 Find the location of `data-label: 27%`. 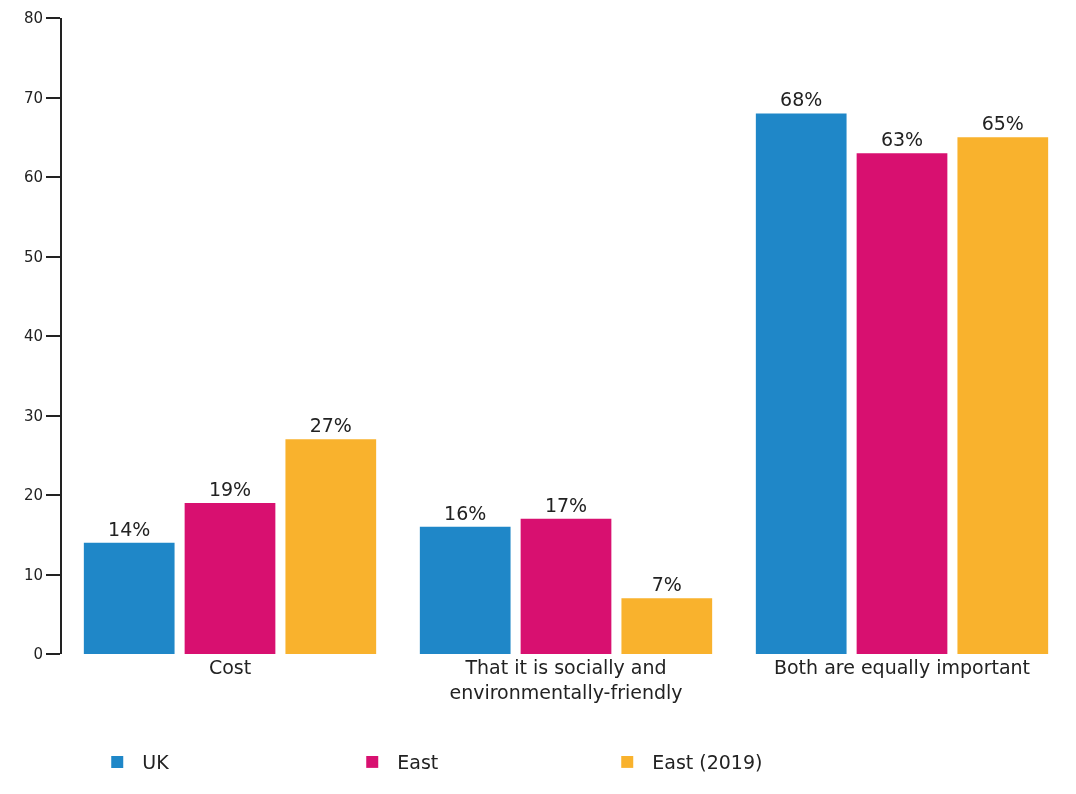

data-label: 27% is located at coordinates (330, 425).